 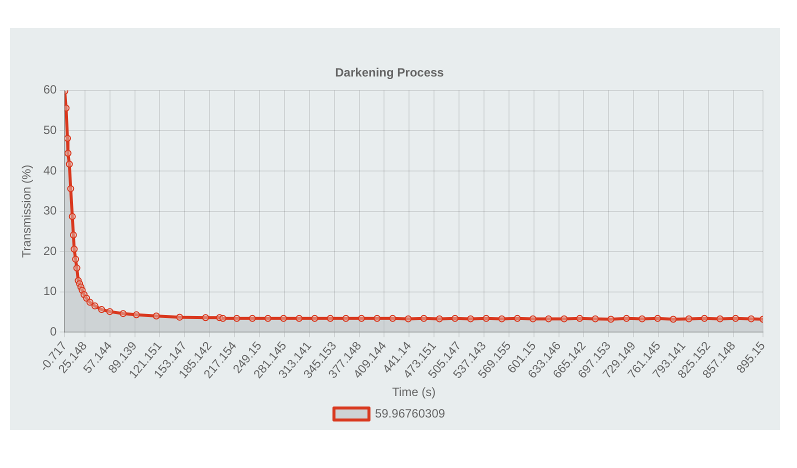 What do you see at coordinates (50, 130) in the screenshot?
I see `y-tick-label: 50` at bounding box center [50, 130].